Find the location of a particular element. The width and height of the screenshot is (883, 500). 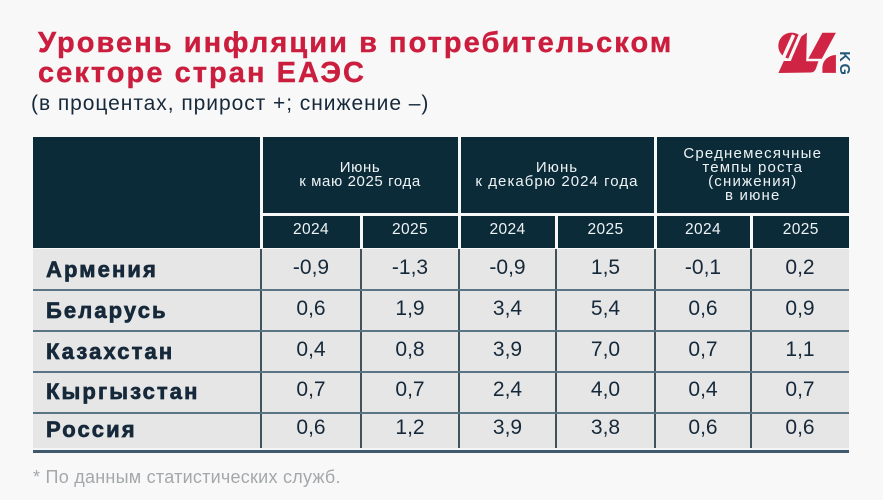

svg-text: KG is located at coordinates (844, 63).